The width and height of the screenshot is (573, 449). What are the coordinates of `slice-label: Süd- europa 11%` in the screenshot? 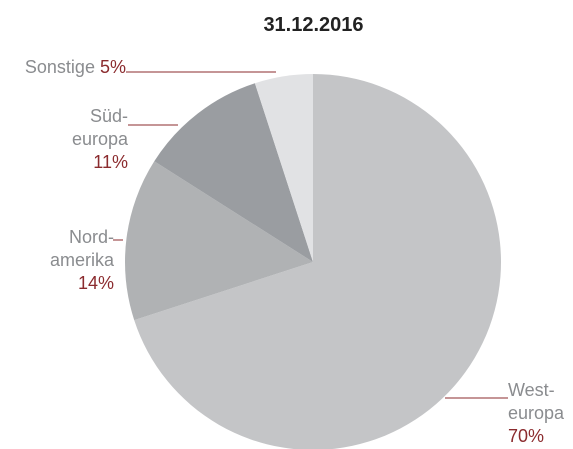 It's located at (100, 139).